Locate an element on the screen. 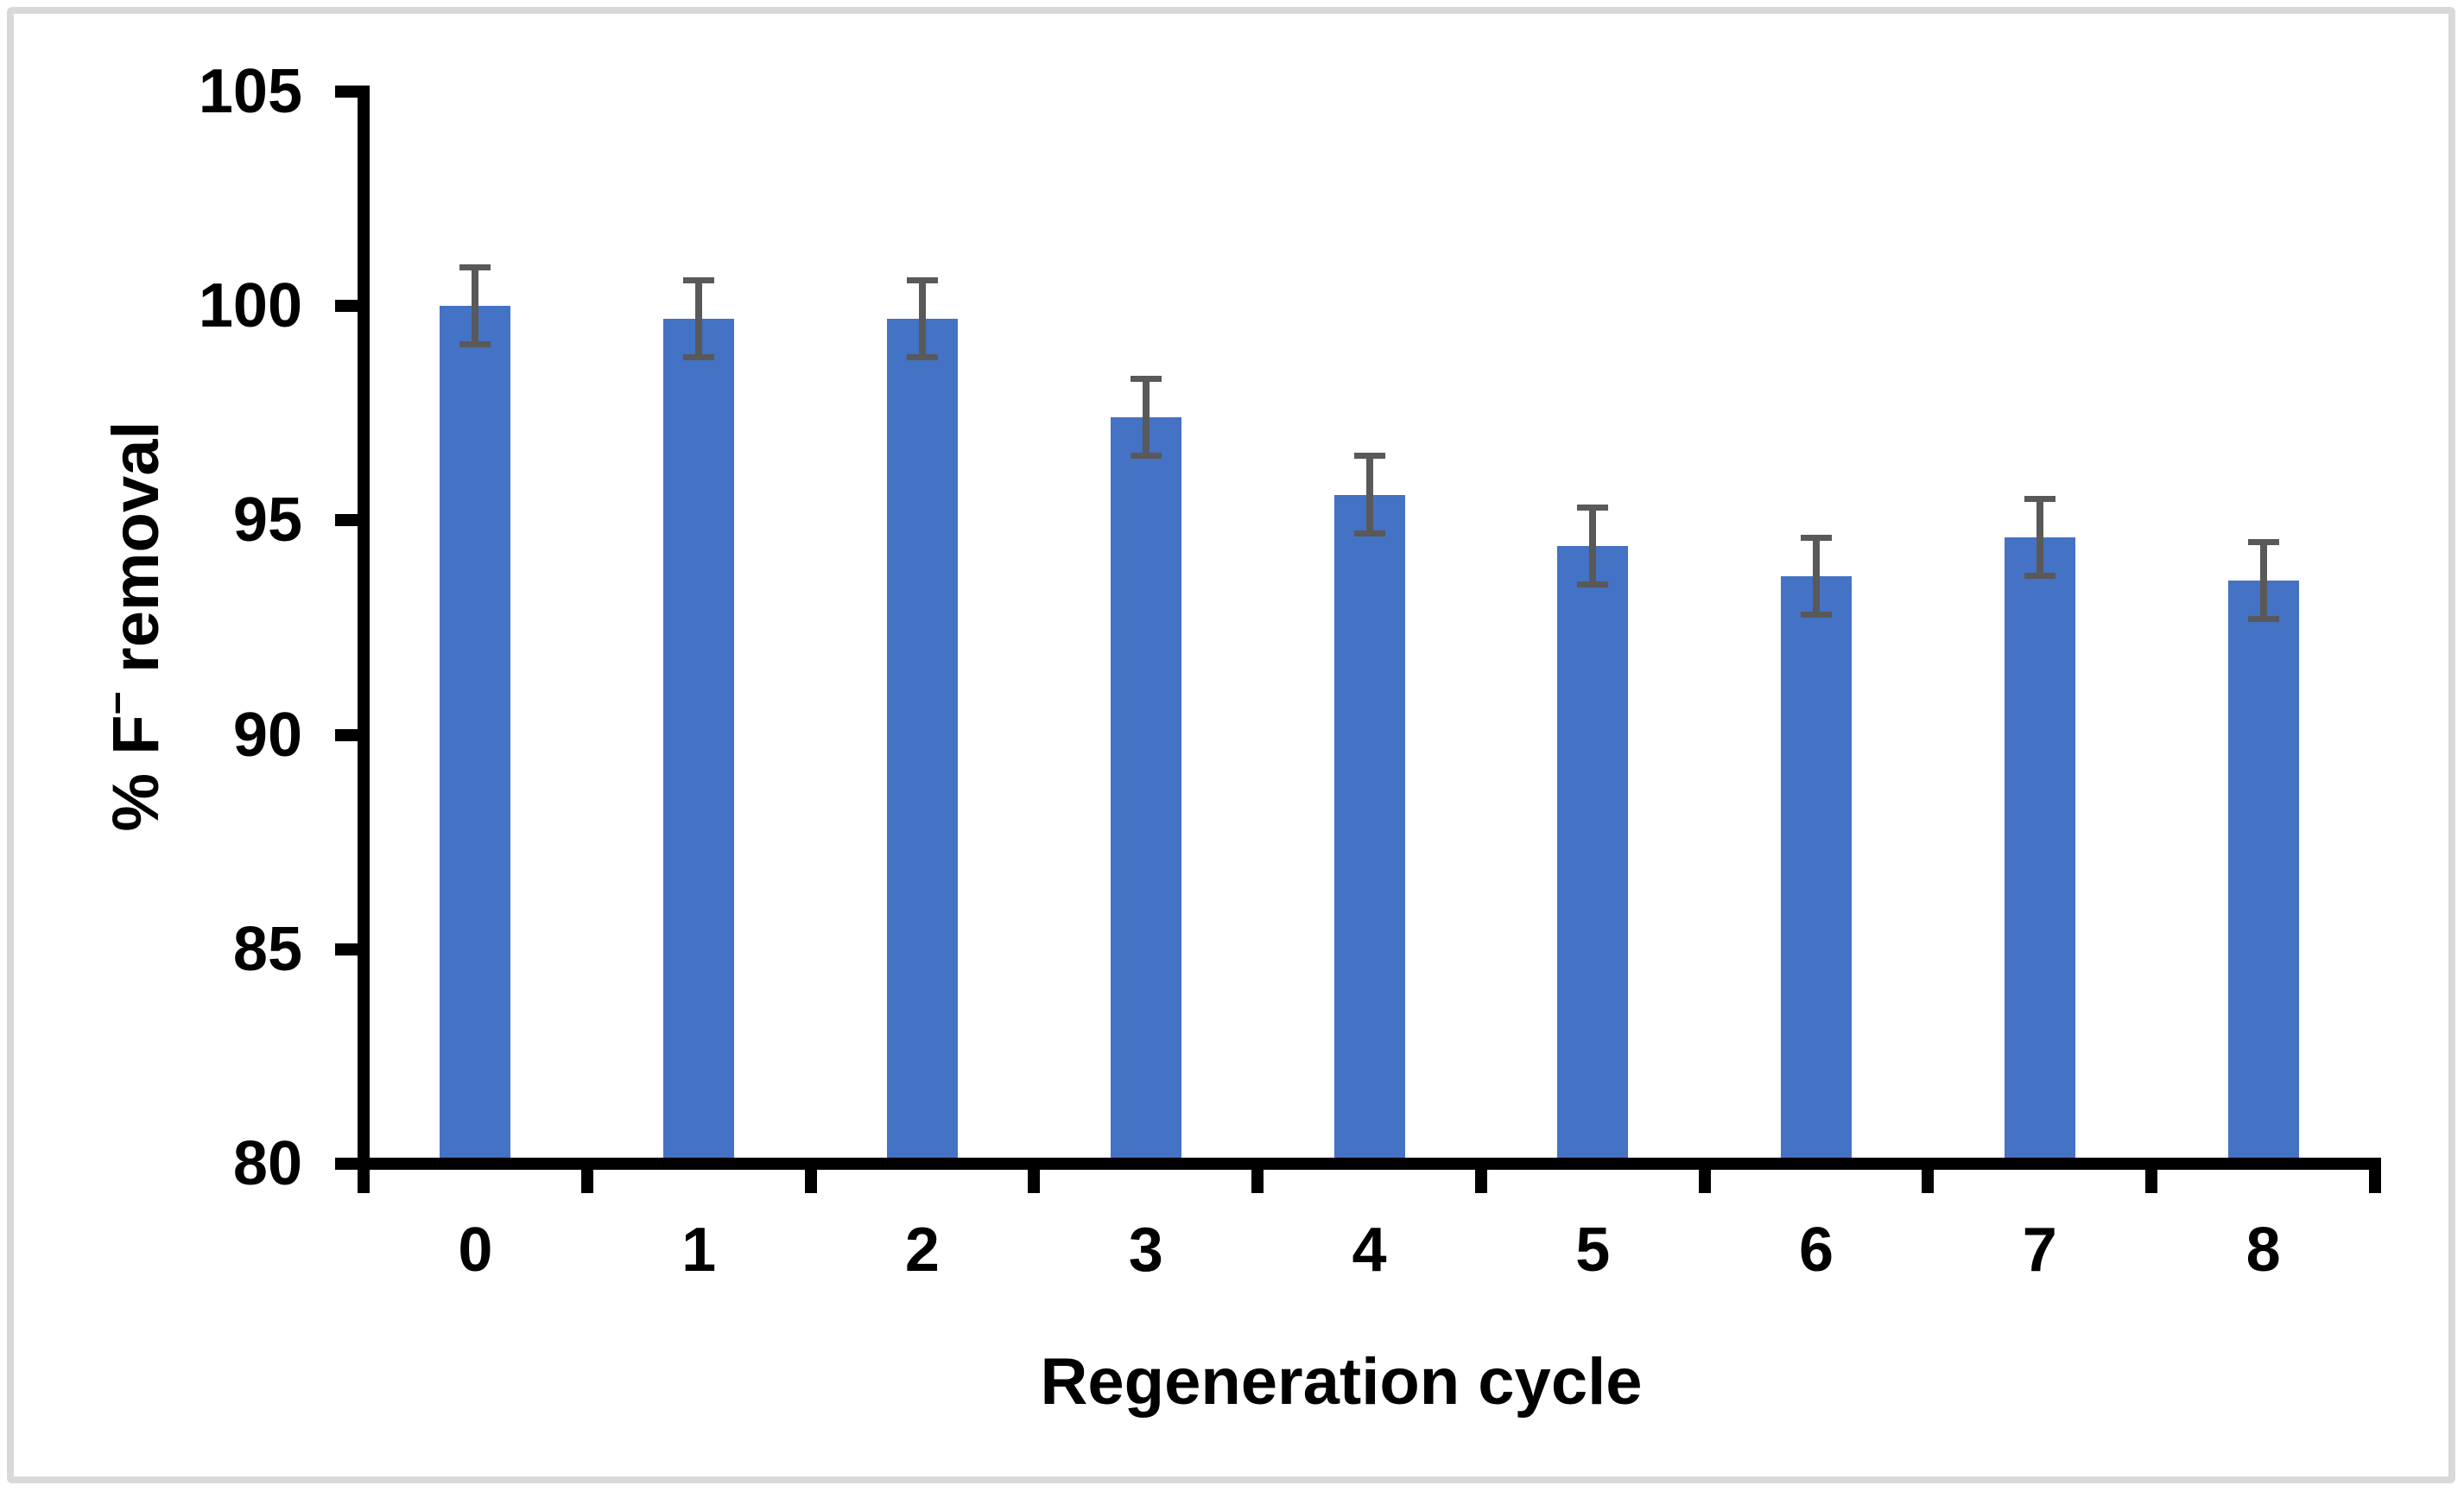  x-axis-line is located at coordinates (1369, 1164).